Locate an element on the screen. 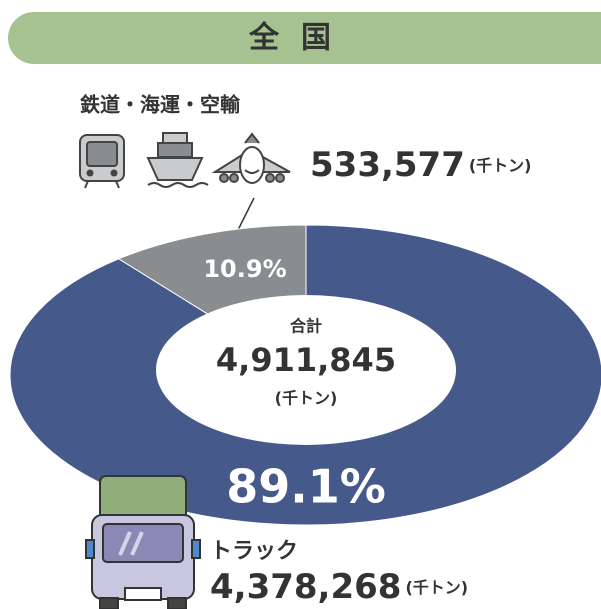  donut-hole is located at coordinates (306, 370).